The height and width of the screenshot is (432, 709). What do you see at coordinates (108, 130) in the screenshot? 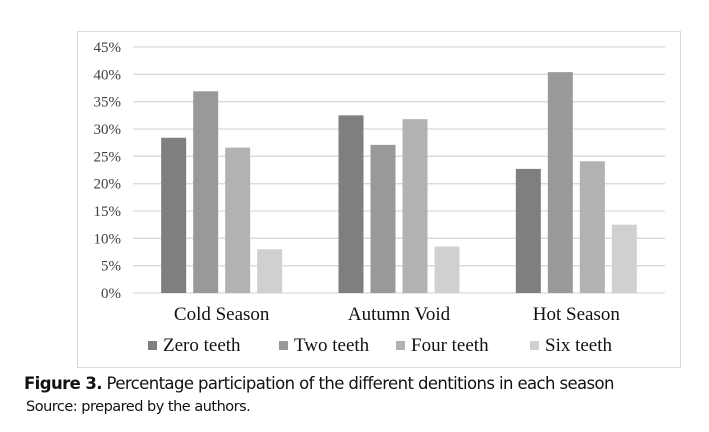
I see `y-tick-label: 30%` at bounding box center [108, 130].